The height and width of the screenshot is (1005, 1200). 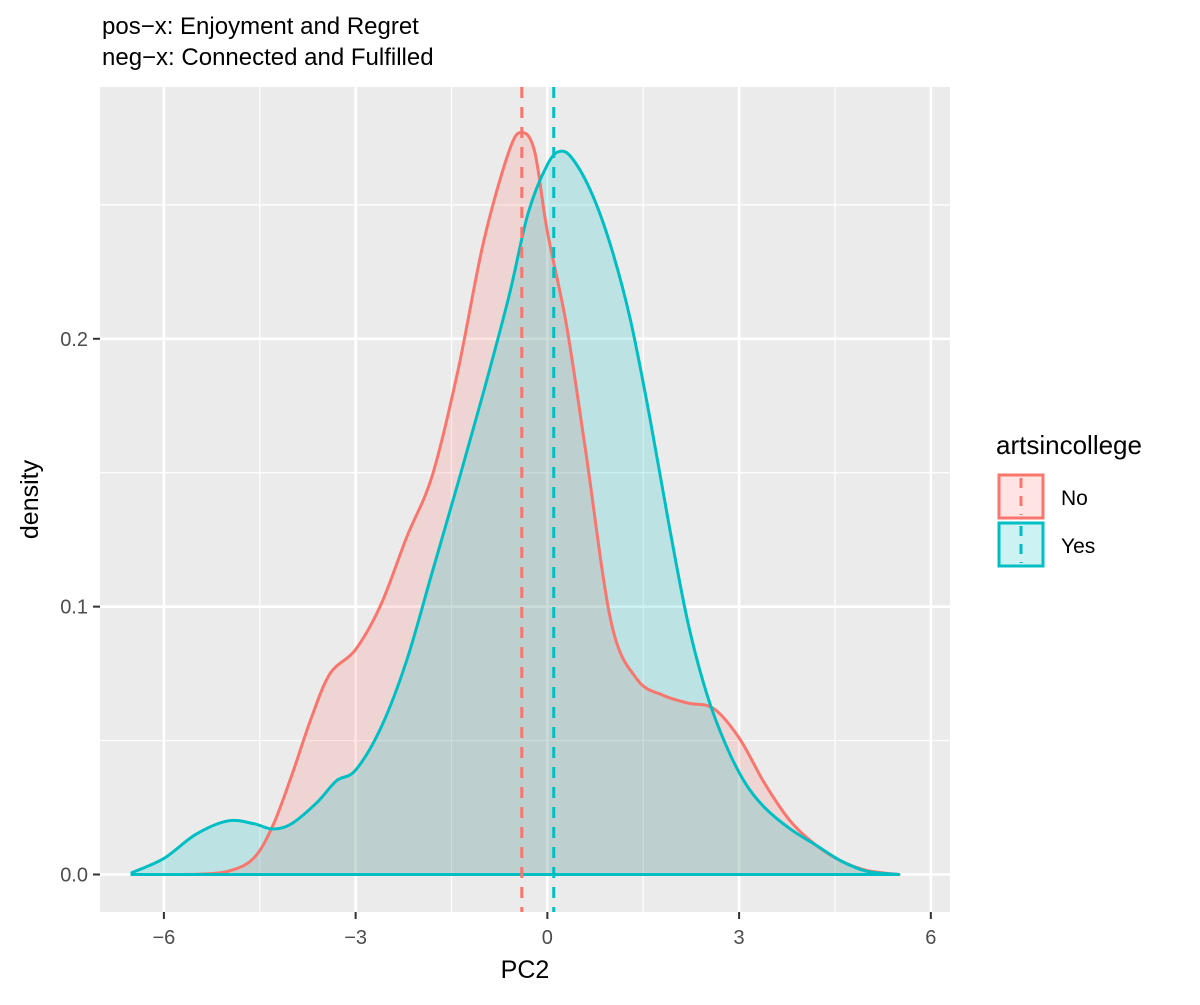 I want to click on legend-title: artsincollege, so click(x=1069, y=445).